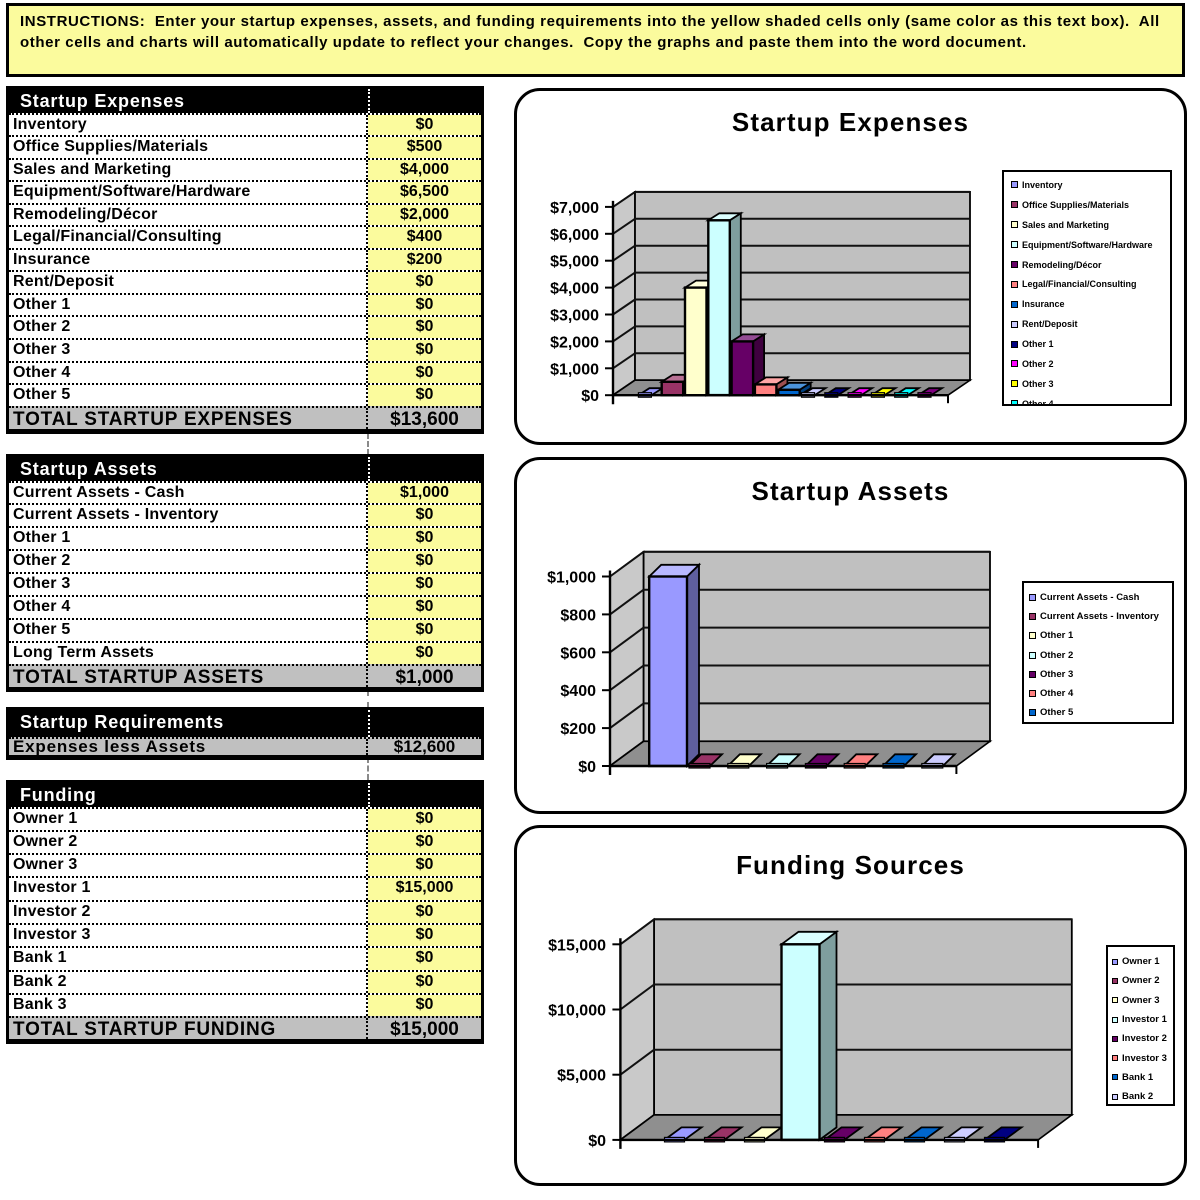  What do you see at coordinates (574, 316) in the screenshot?
I see `svg-text: $3,000` at bounding box center [574, 316].